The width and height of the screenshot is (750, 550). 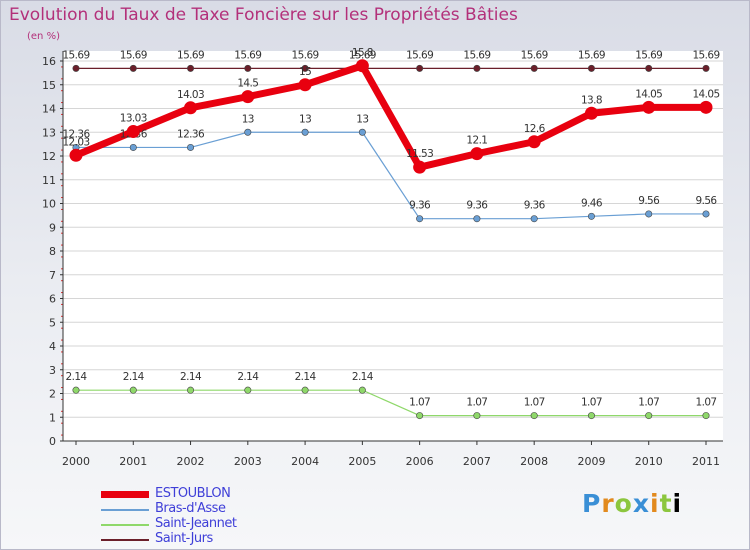 I want to click on legend-swatch-saint-jurs, so click(x=125, y=540).